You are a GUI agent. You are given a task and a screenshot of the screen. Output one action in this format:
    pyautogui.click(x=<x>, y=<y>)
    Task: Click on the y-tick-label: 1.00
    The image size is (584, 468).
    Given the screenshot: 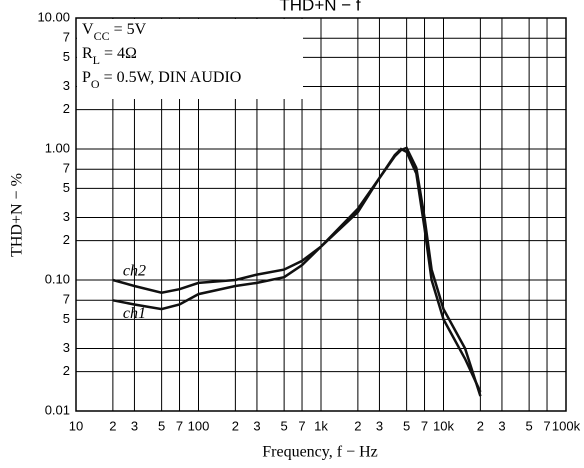 What is the action you would take?
    pyautogui.click(x=57, y=147)
    